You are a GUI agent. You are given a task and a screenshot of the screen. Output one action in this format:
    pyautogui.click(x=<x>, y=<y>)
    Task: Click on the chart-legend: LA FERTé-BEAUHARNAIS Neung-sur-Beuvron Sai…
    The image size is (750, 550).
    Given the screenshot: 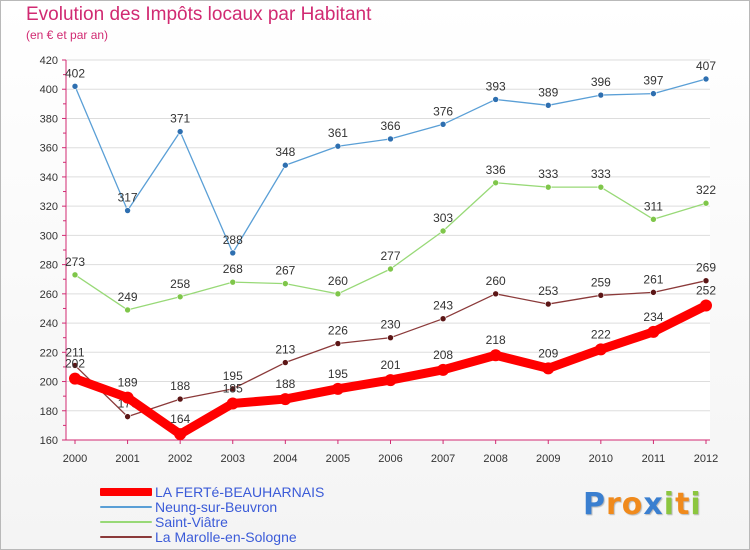 What is the action you would take?
    pyautogui.click(x=230, y=514)
    